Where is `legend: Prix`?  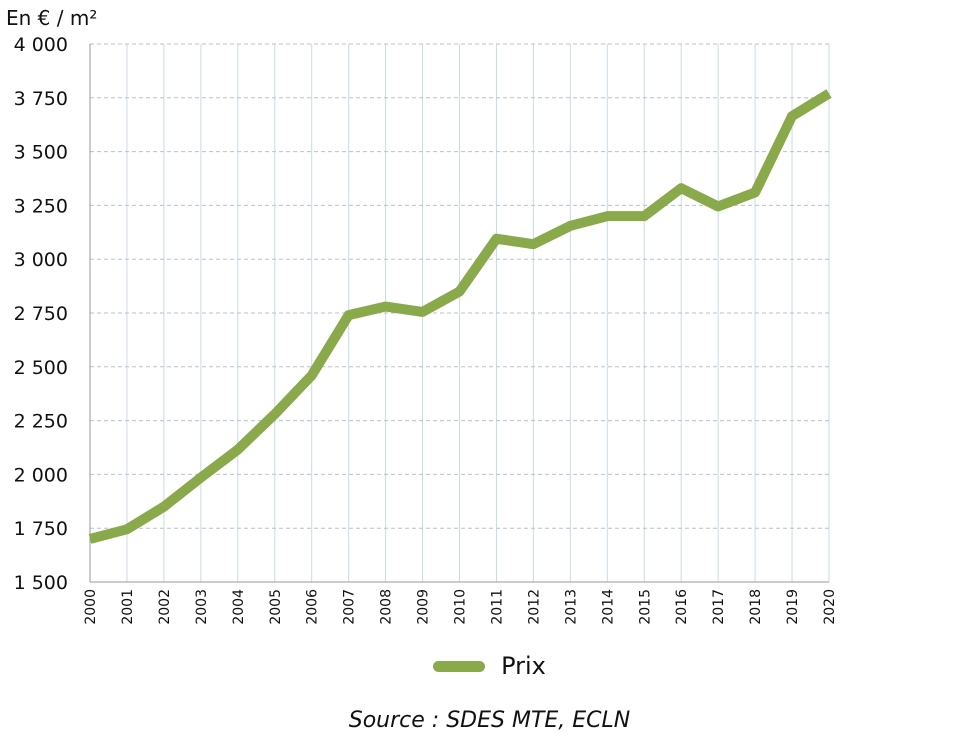
legend: Prix is located at coordinates (489, 666).